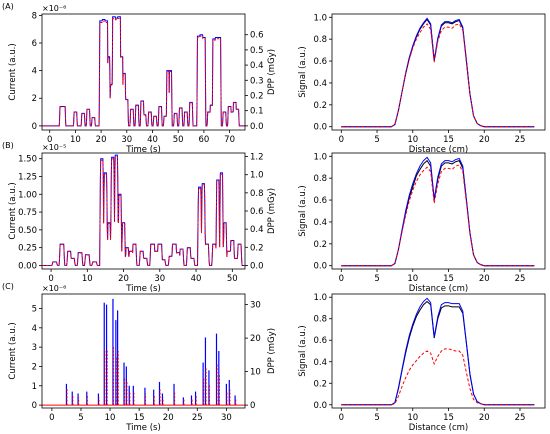 Image resolution: width=550 pixels, height=434 pixels. What do you see at coordinates (8, 6) in the screenshot?
I see `panel-label: (A)` at bounding box center [8, 6].